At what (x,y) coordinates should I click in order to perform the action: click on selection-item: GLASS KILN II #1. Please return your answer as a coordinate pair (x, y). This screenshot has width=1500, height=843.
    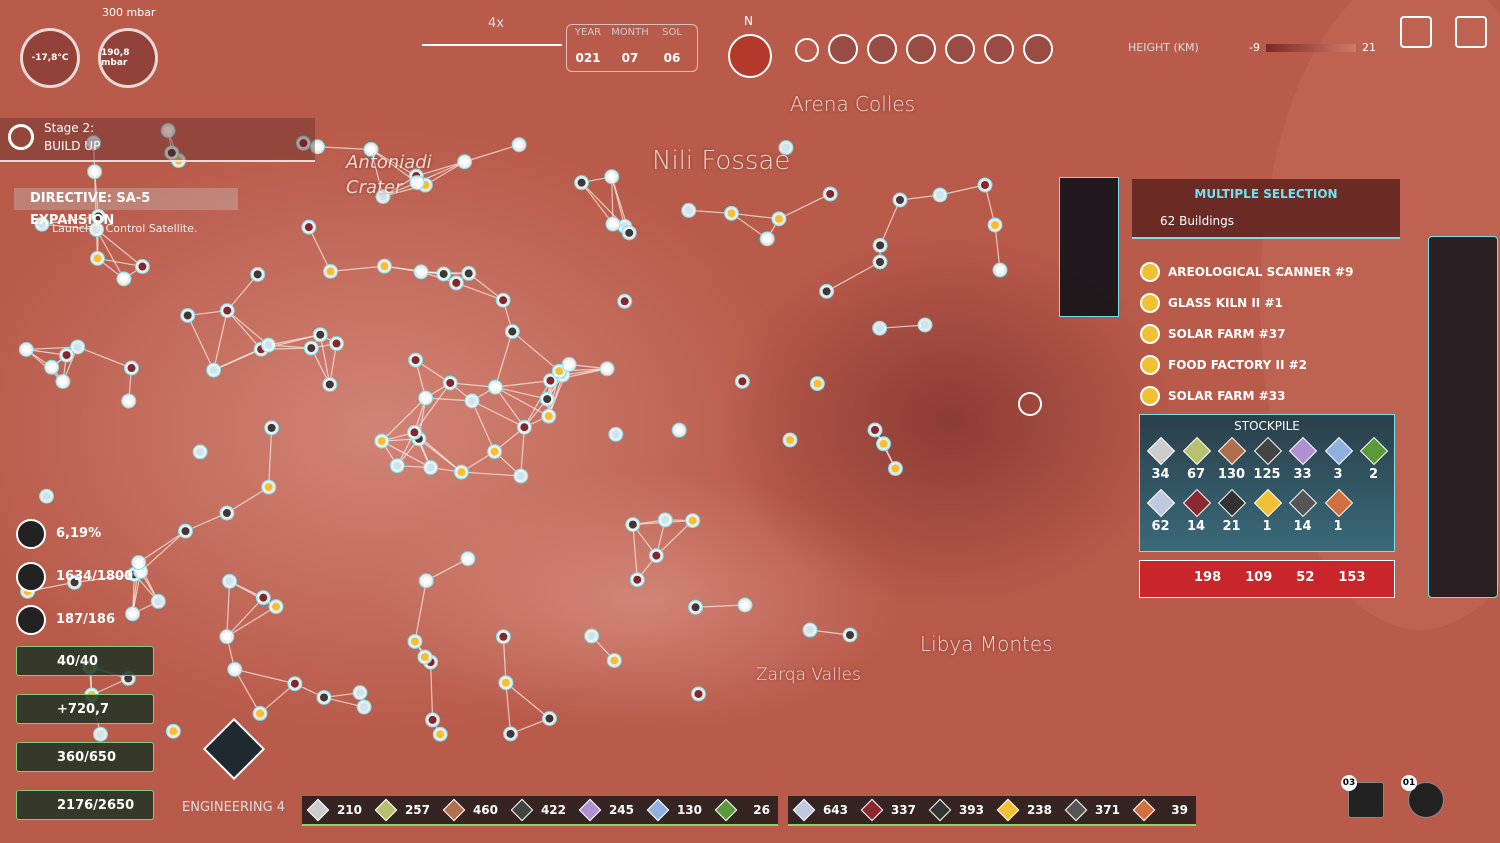
    Looking at the image, I should click on (1265, 302).